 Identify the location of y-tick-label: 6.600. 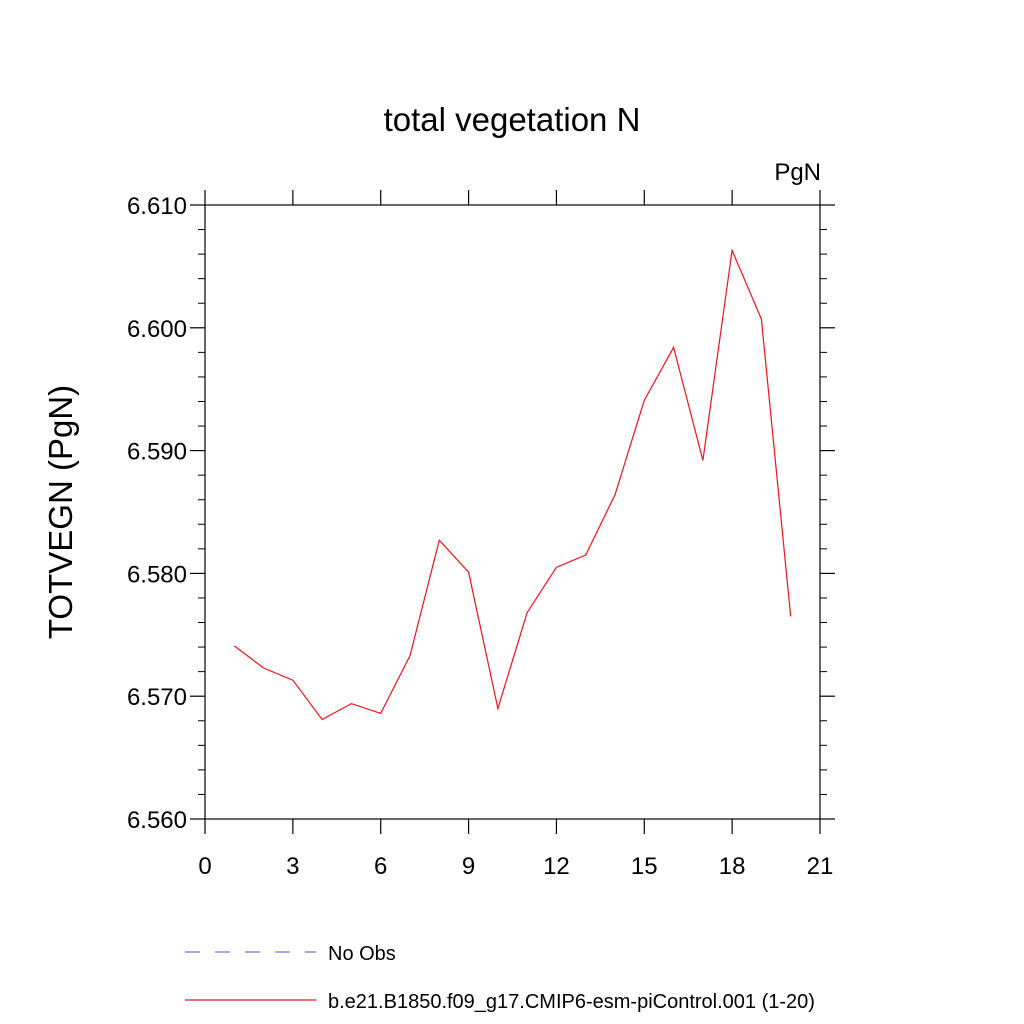
(157, 329).